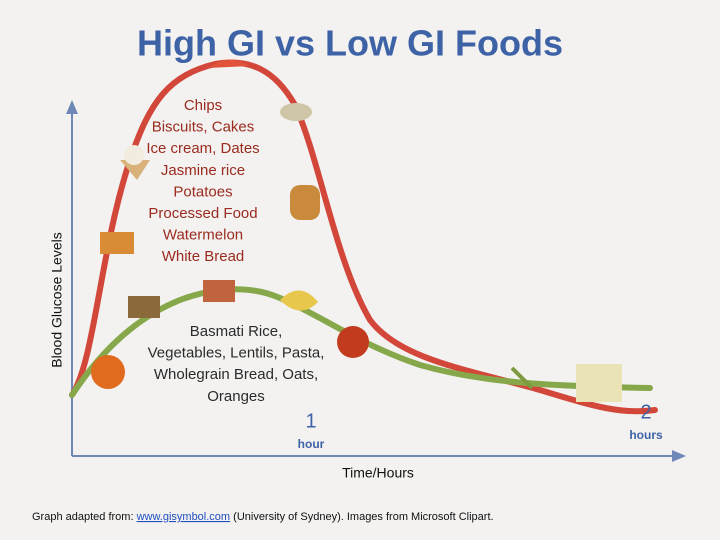 The height and width of the screenshot is (540, 720). Describe the element at coordinates (202, 191) in the screenshot. I see `high-gi-food: Potatoes` at that location.